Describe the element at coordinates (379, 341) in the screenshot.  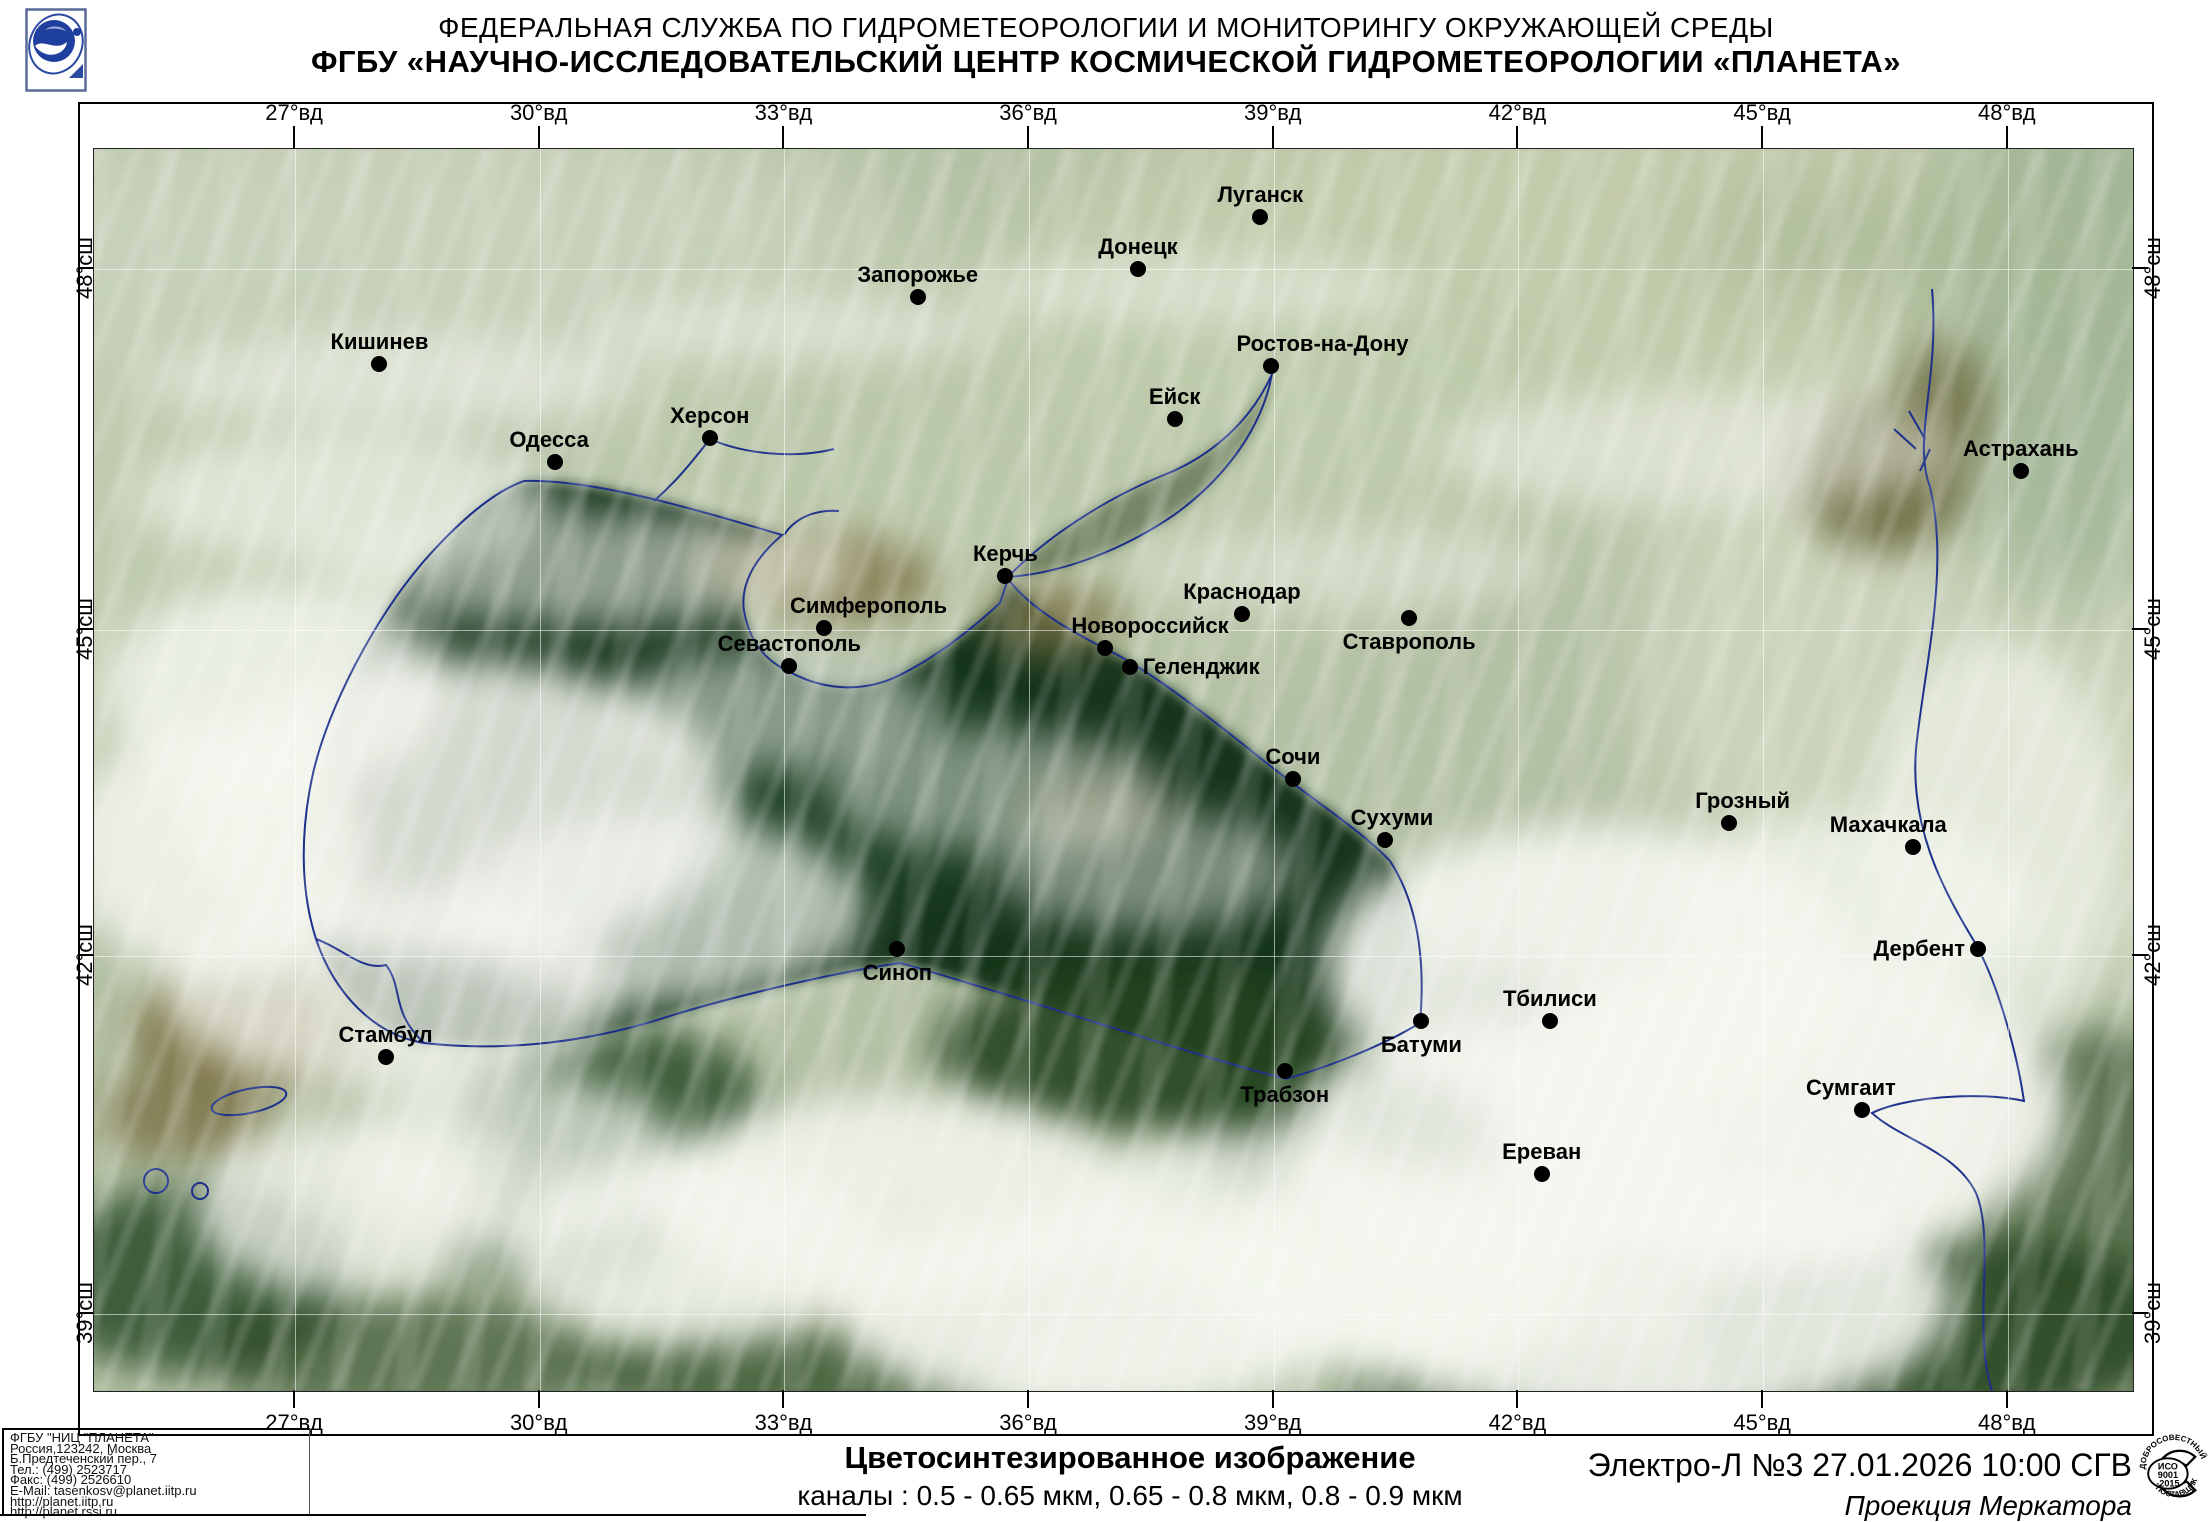
I see `city-label: Кишинев` at that location.